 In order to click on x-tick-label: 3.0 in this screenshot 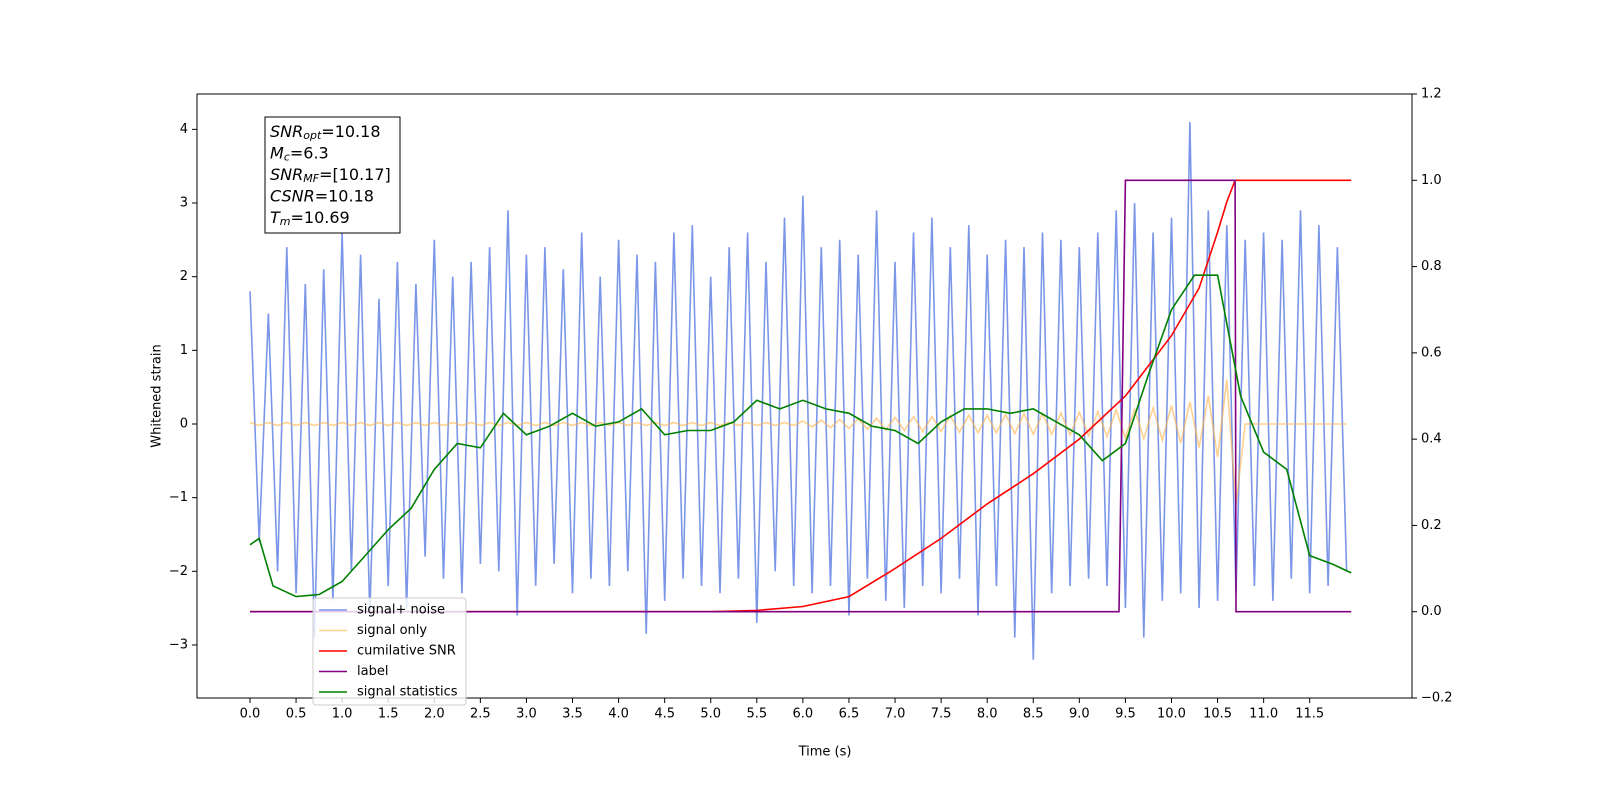, I will do `click(526, 714)`.